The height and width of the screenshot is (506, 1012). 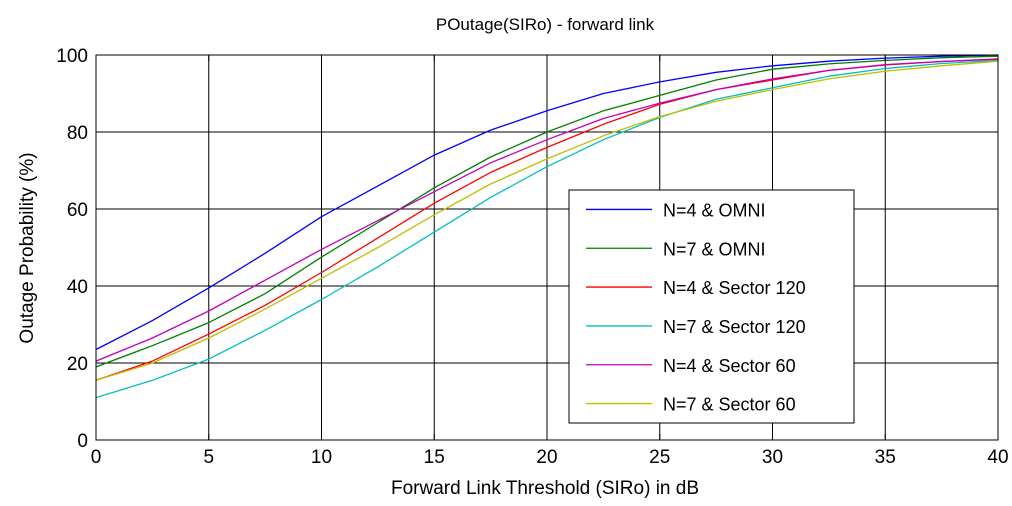 What do you see at coordinates (77, 287) in the screenshot?
I see `y-tick-label: 40` at bounding box center [77, 287].